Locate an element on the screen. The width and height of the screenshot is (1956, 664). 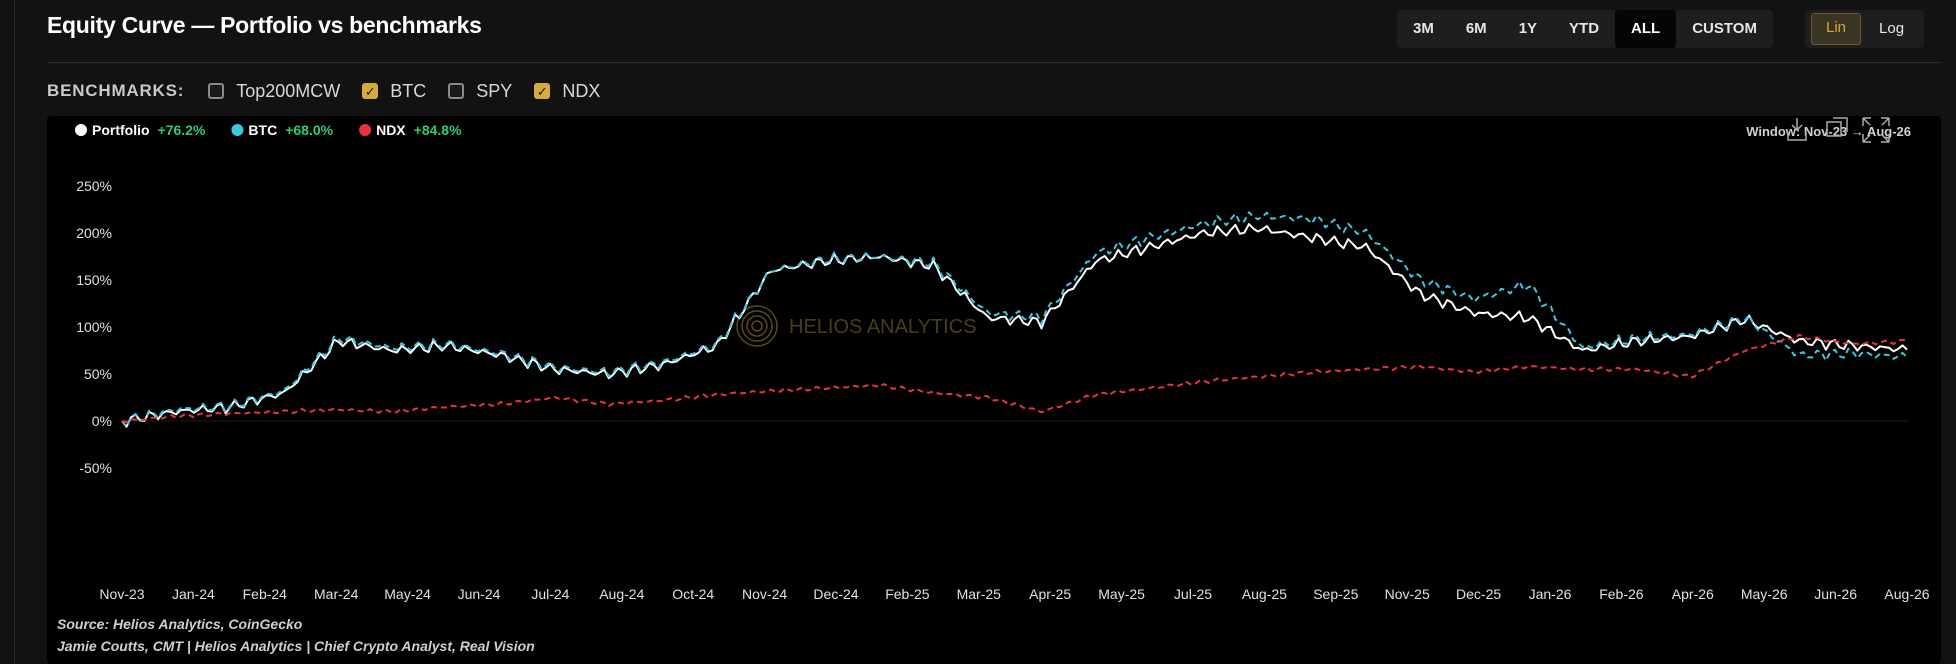
x-tick-label: Aug-25 is located at coordinates (1264, 594).